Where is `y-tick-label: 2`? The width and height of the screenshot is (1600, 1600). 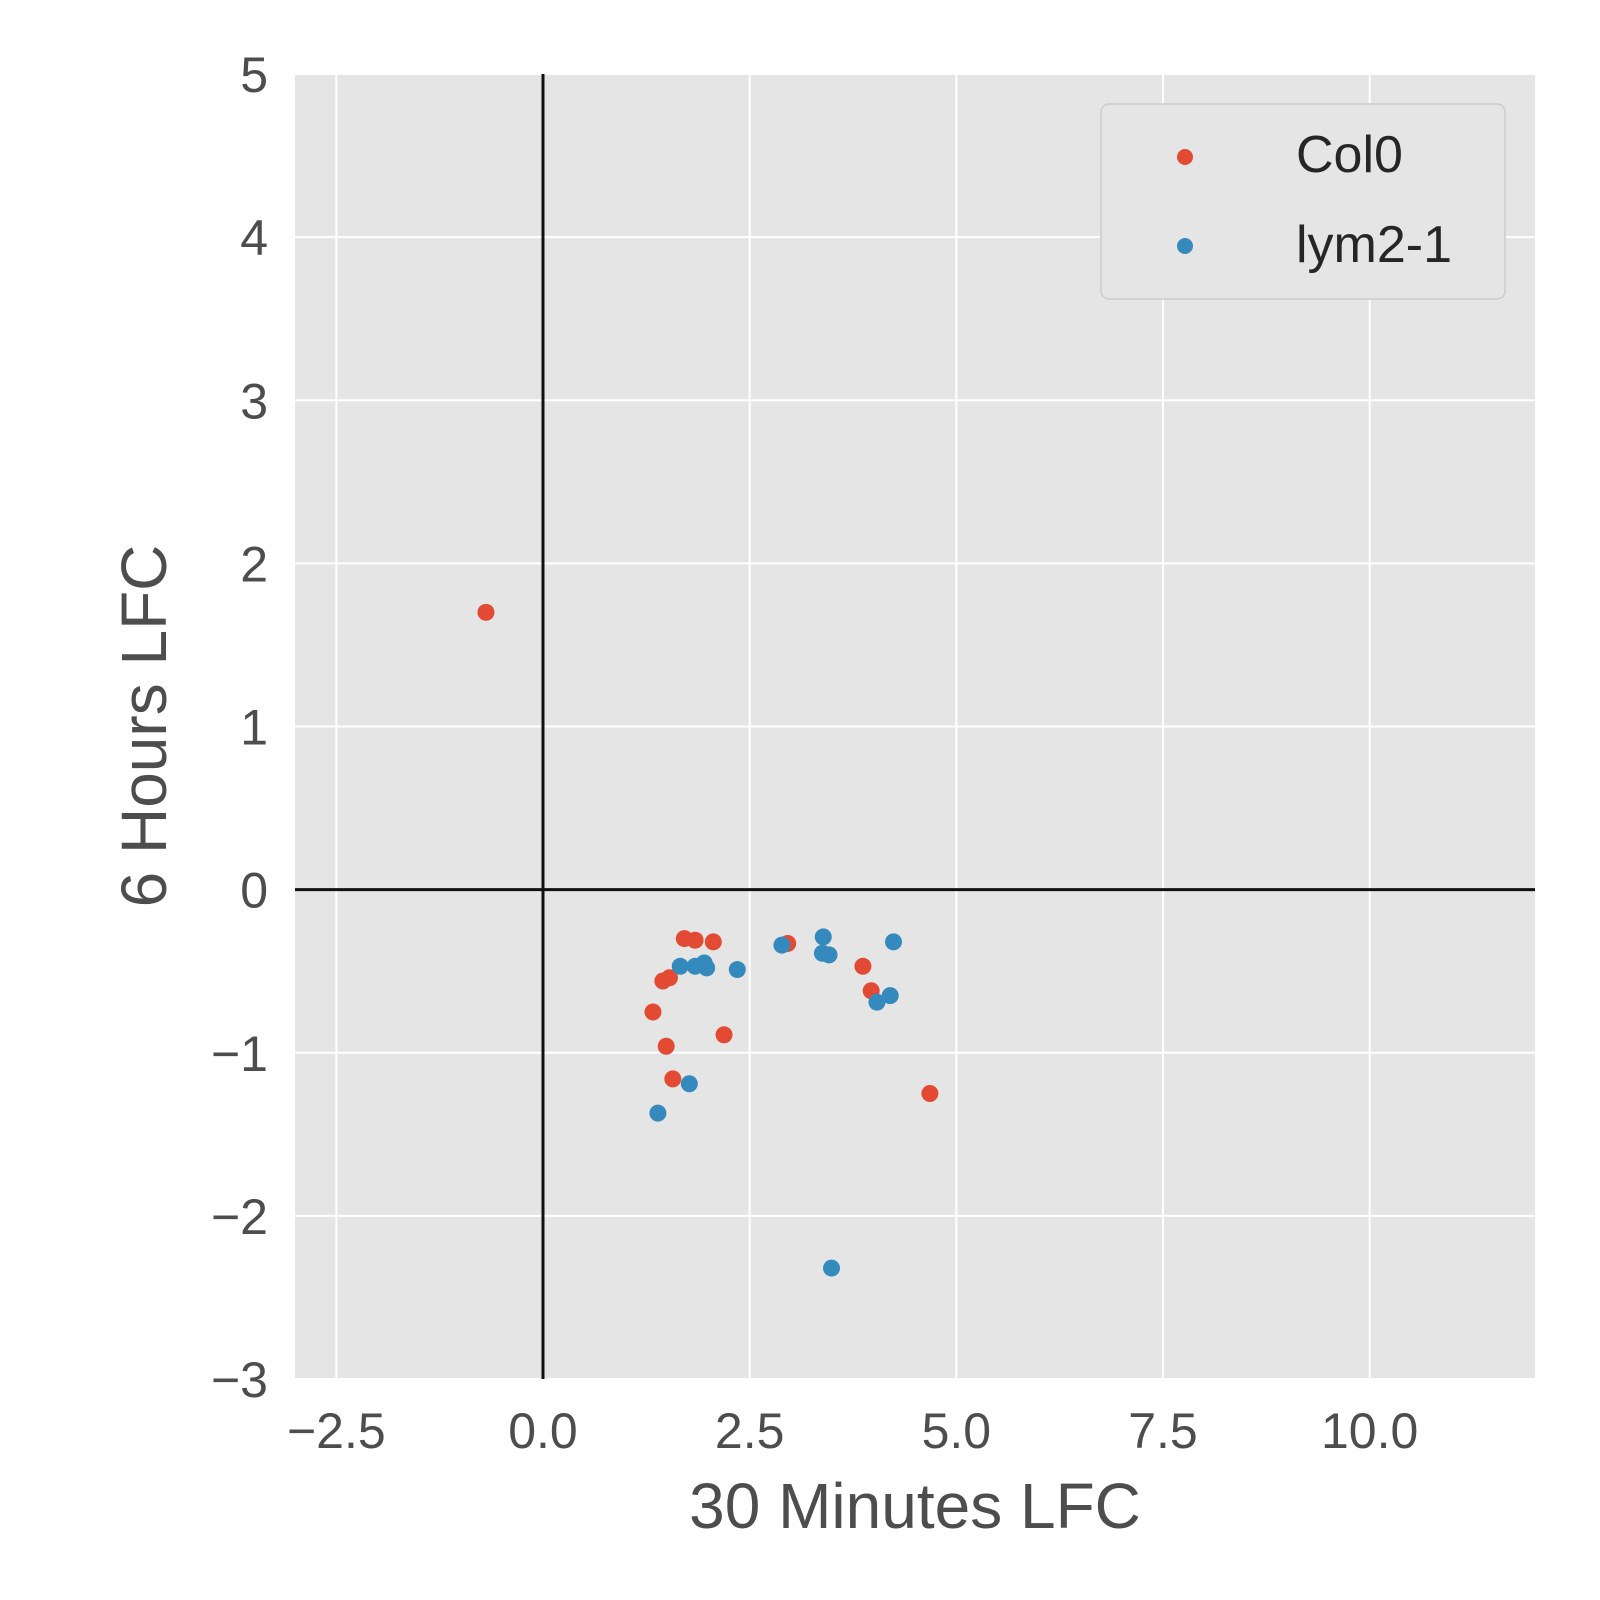 y-tick-label: 2 is located at coordinates (254, 564).